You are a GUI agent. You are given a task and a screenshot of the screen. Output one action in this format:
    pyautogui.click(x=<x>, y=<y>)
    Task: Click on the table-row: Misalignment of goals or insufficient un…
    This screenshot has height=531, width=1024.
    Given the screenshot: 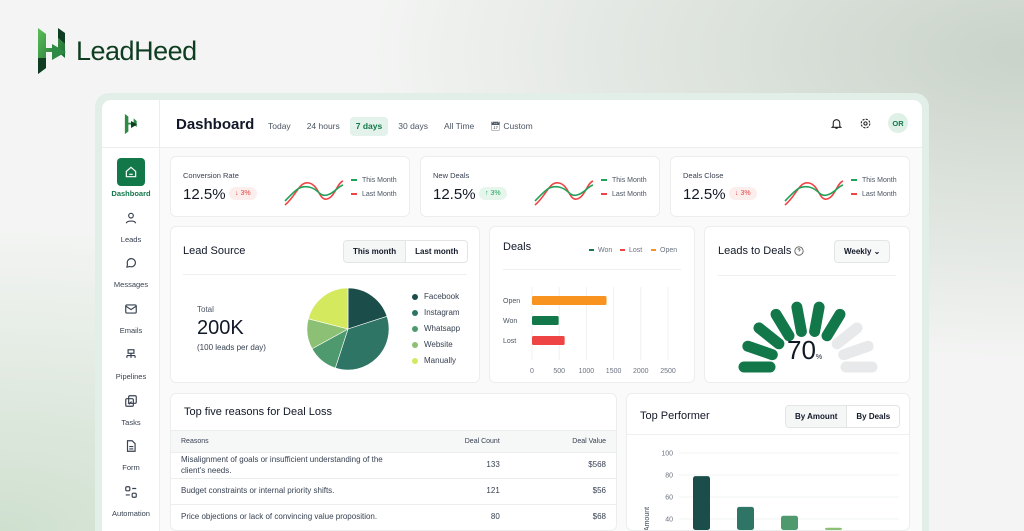 What is the action you would take?
    pyautogui.click(x=393, y=465)
    